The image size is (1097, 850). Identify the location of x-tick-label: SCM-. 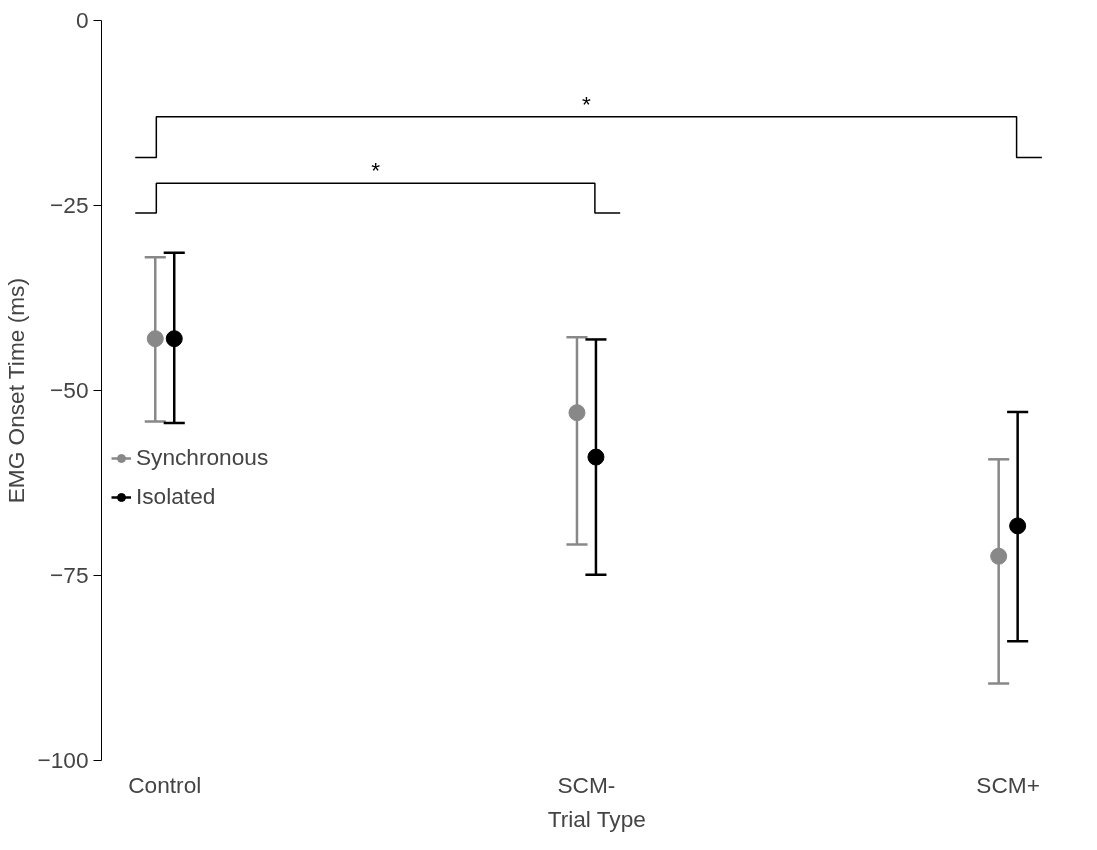
(586, 784).